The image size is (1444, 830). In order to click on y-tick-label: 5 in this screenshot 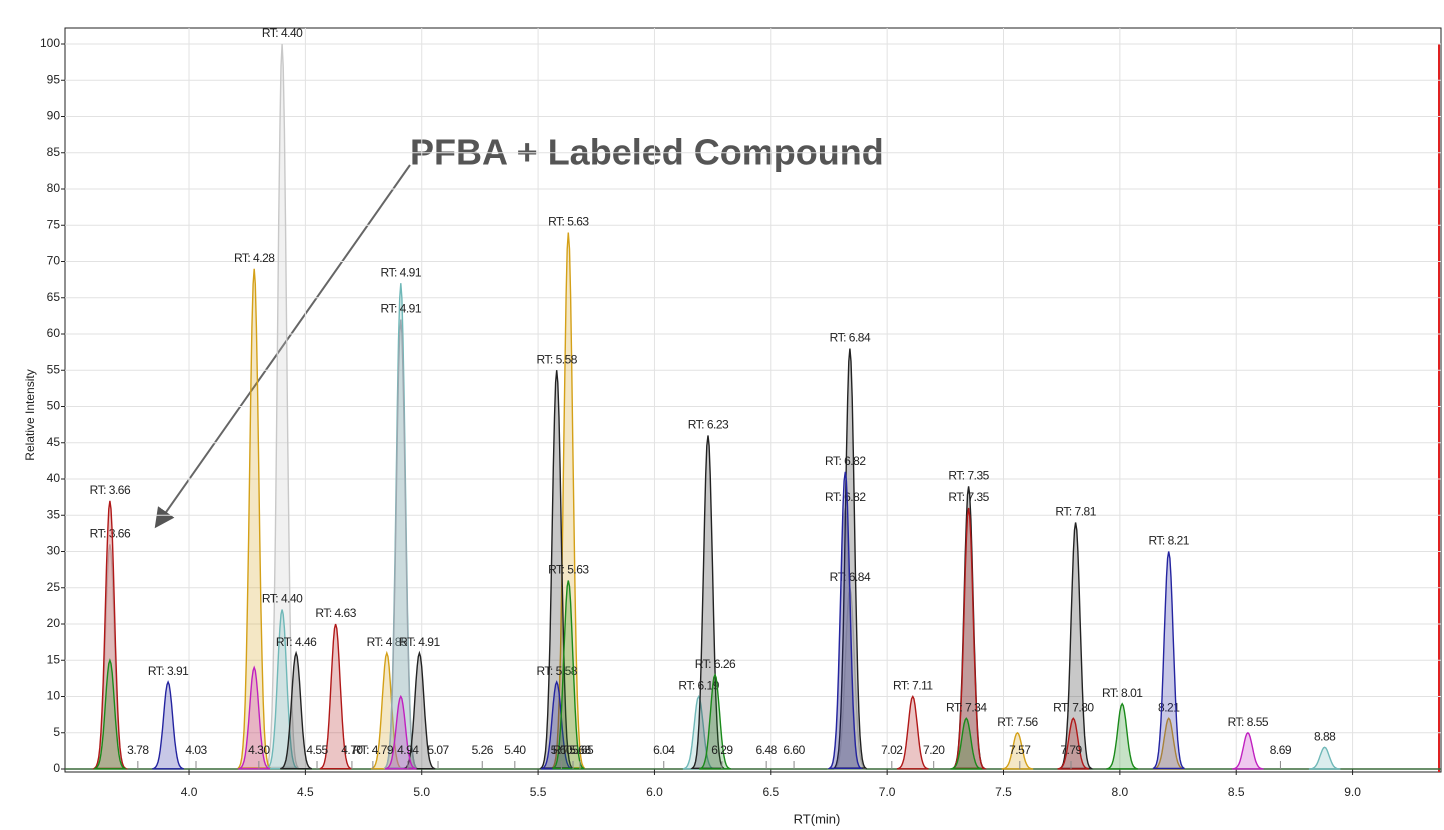, I will do `click(56, 732)`.